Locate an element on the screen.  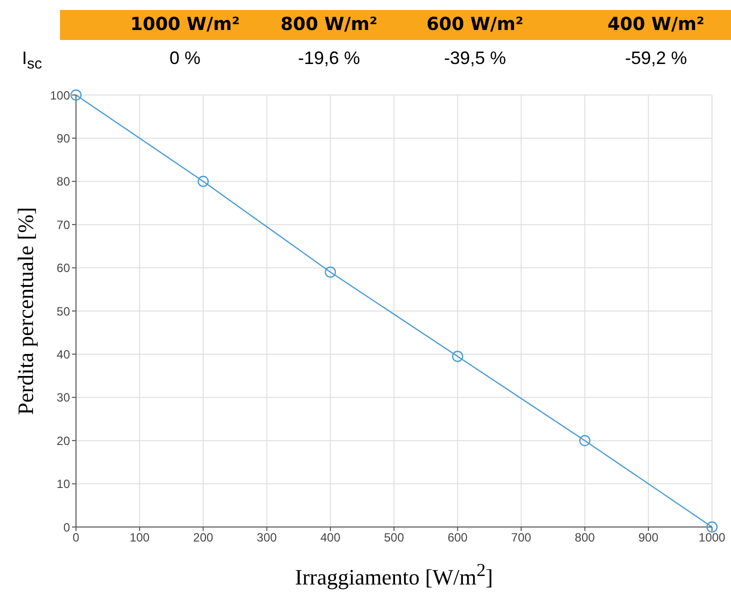
x-tick-label: 600 is located at coordinates (458, 537).